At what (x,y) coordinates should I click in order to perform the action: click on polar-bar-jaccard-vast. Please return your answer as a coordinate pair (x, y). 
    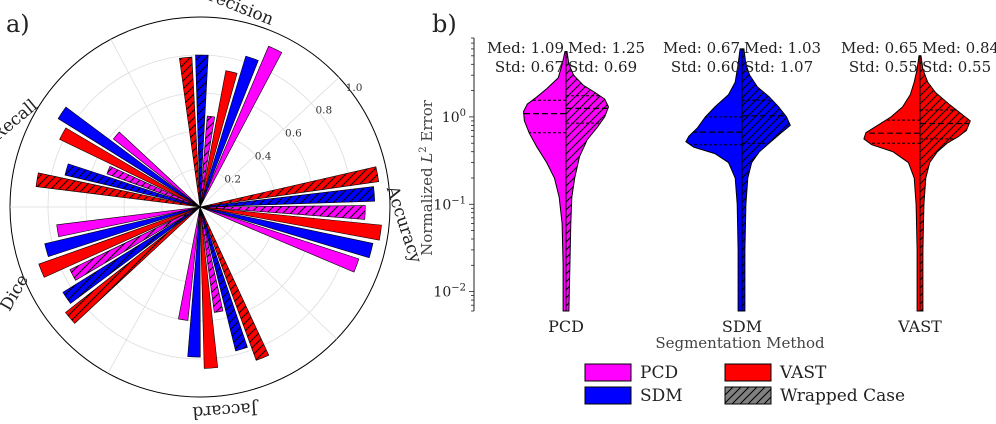
    Looking at the image, I should click on (209, 287).